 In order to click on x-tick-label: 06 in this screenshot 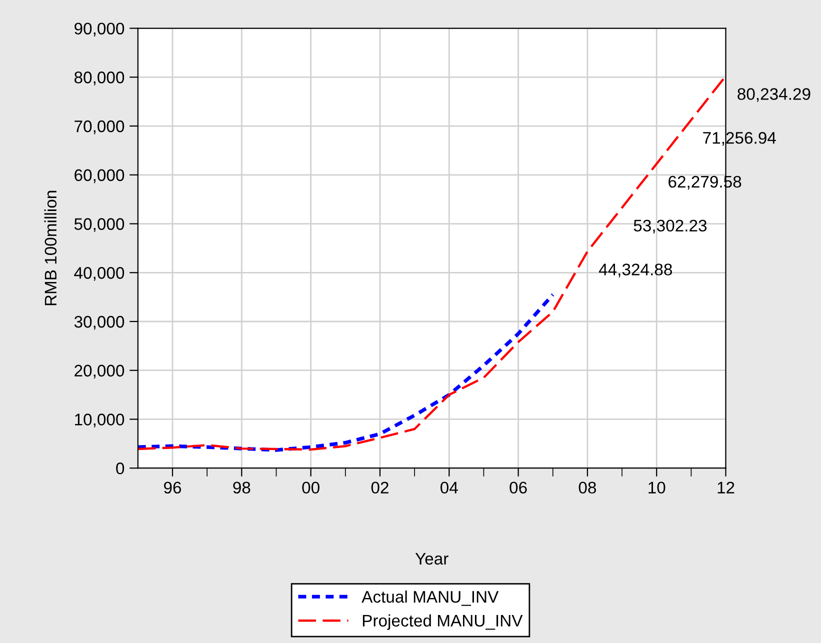, I will do `click(518, 488)`.